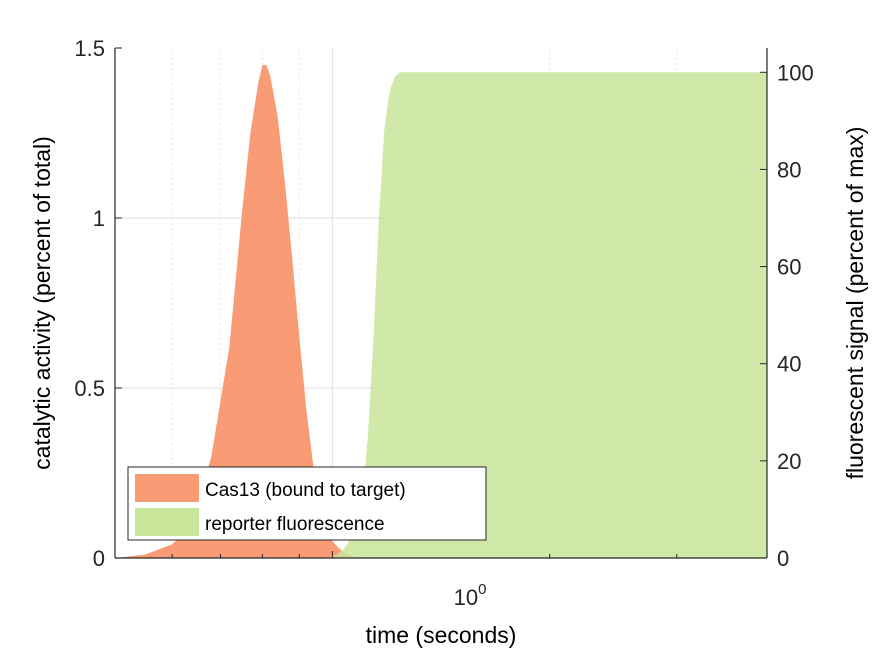 This screenshot has width=875, height=656. What do you see at coordinates (441, 635) in the screenshot?
I see `x-axis-label: time (seconds)` at bounding box center [441, 635].